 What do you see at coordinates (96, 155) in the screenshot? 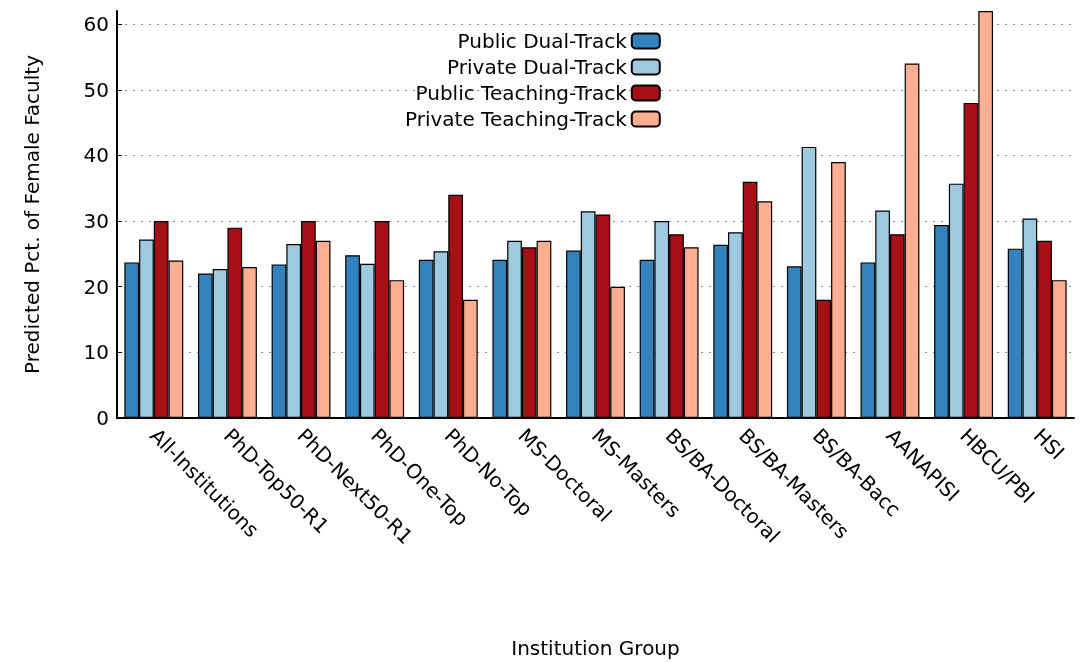
I see `y-tick-label: 40` at bounding box center [96, 155].